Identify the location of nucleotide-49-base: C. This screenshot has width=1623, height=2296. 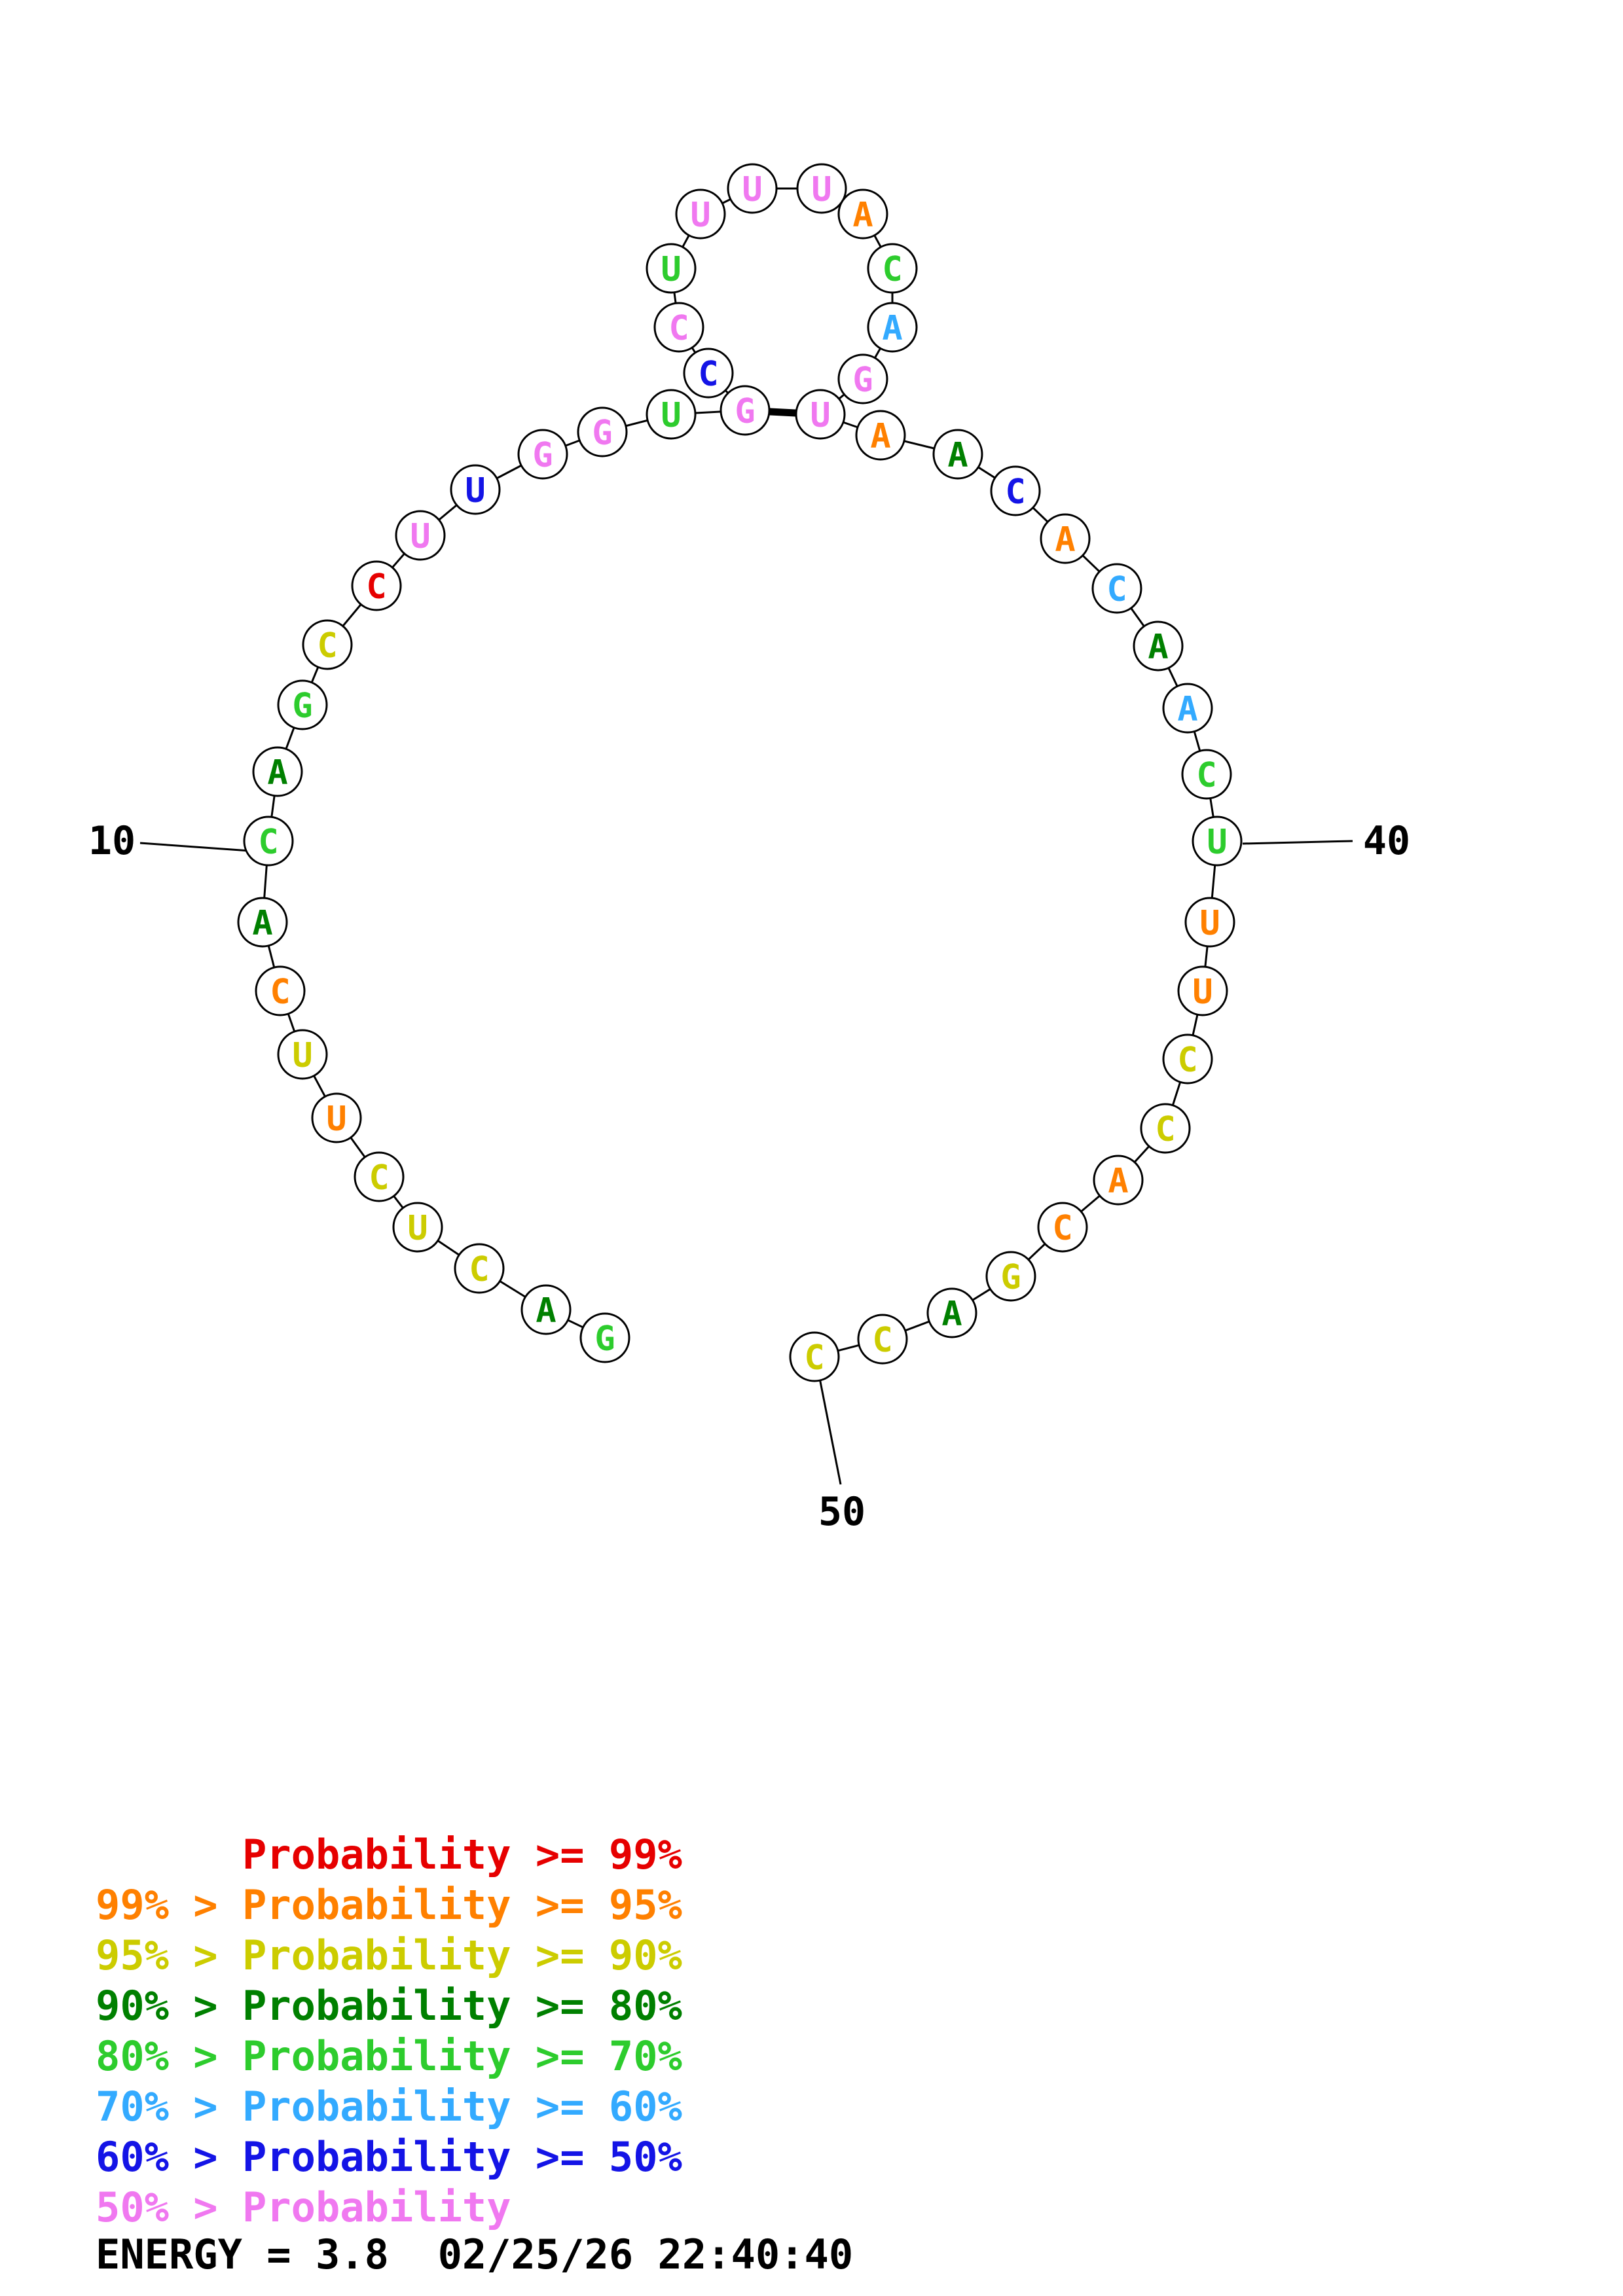
(882, 1340).